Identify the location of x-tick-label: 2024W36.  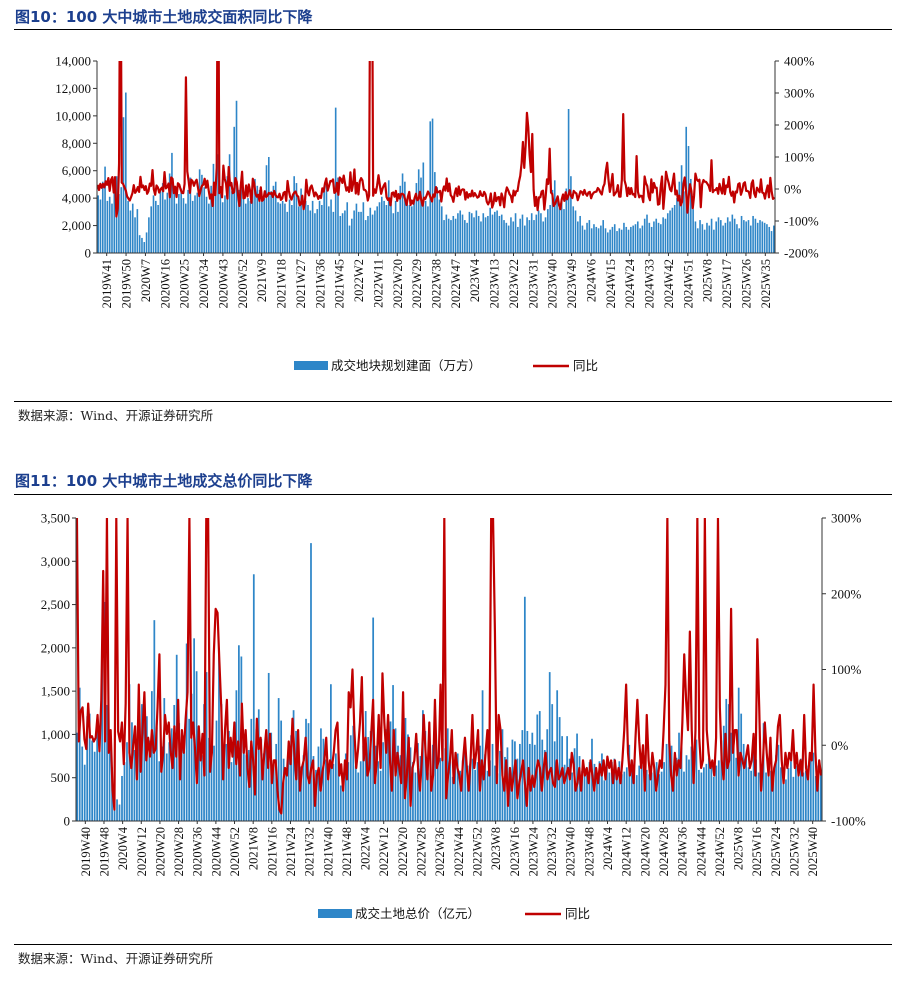
(683, 851).